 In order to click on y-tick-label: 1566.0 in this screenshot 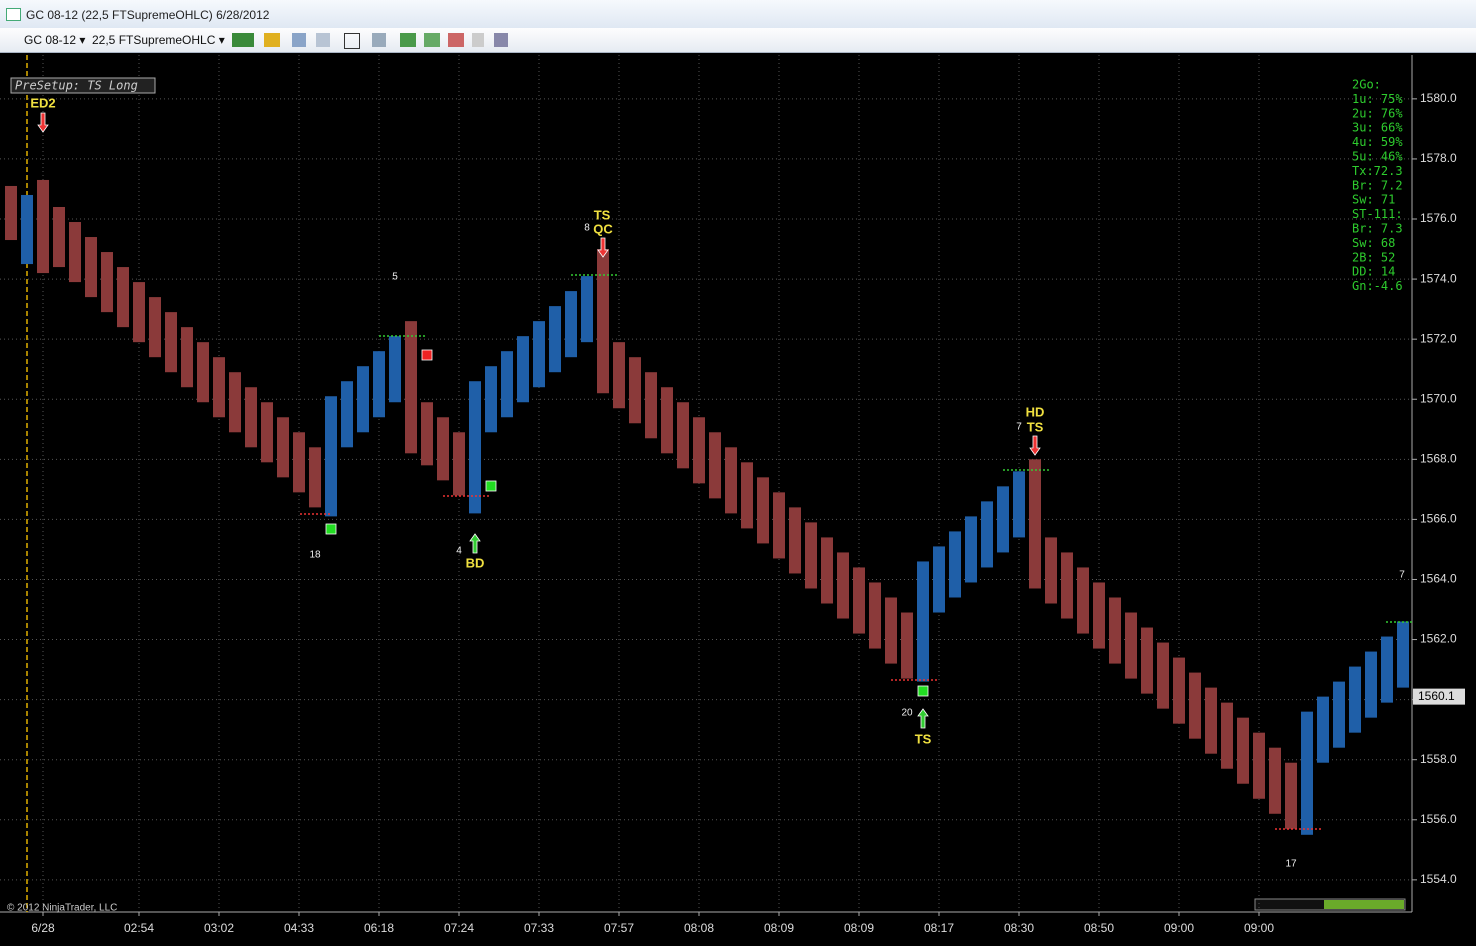, I will do `click(1438, 519)`.